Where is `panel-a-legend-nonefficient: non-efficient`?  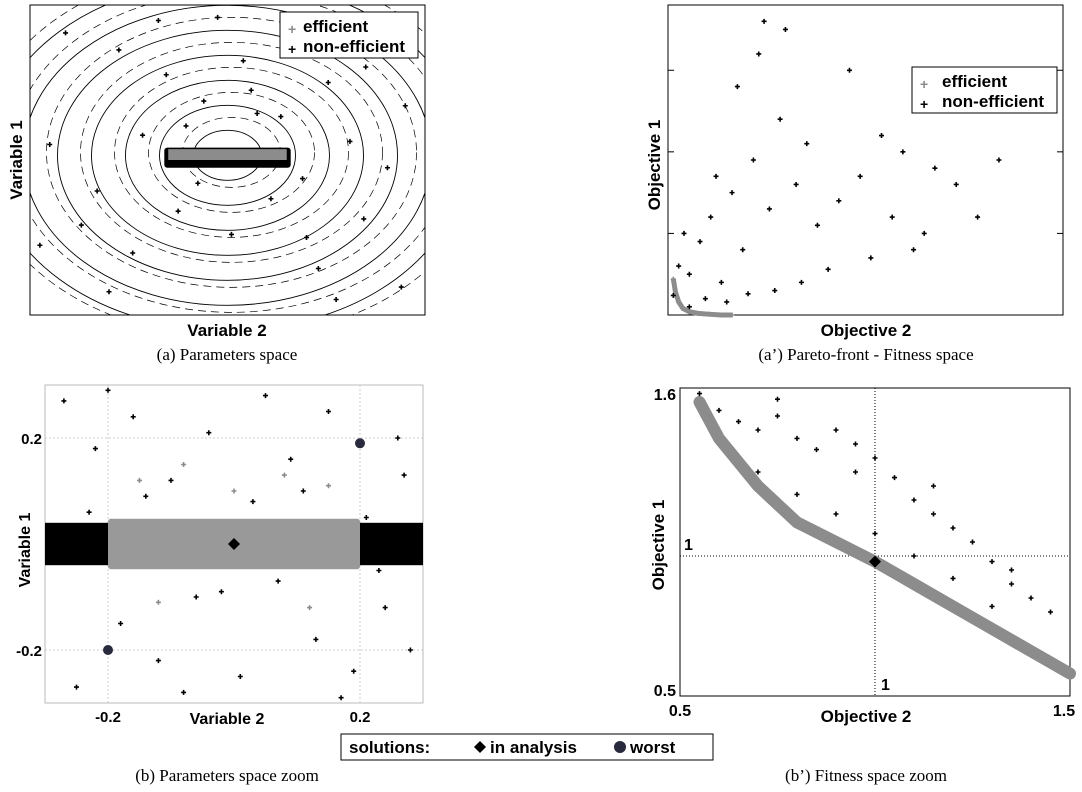
panel-a-legend-nonefficient: non-efficient is located at coordinates (354, 46).